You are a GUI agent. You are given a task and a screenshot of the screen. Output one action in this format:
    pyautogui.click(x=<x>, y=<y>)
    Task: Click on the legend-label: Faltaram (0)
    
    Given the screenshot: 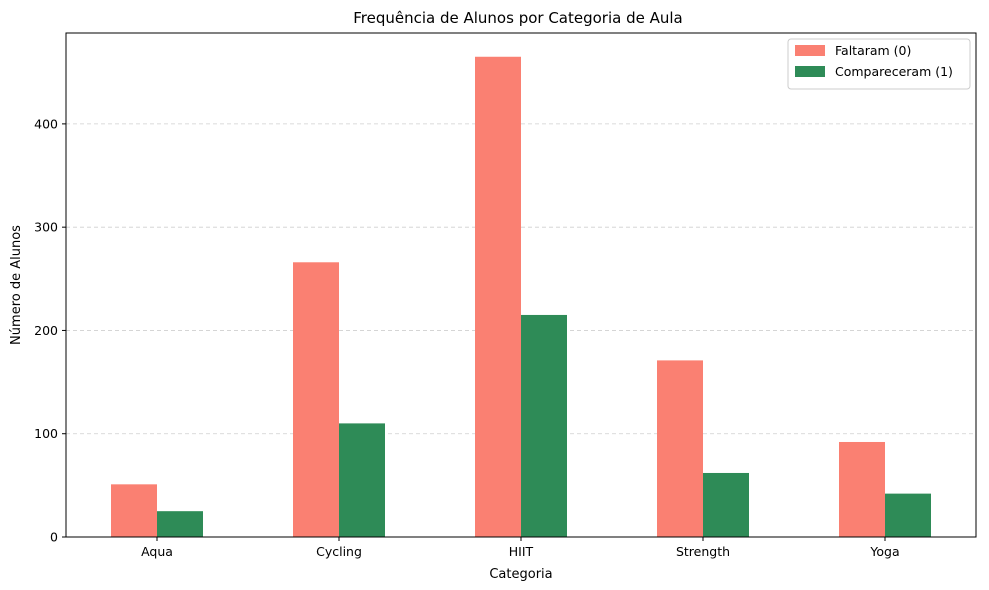 What is the action you would take?
    pyautogui.click(x=873, y=50)
    